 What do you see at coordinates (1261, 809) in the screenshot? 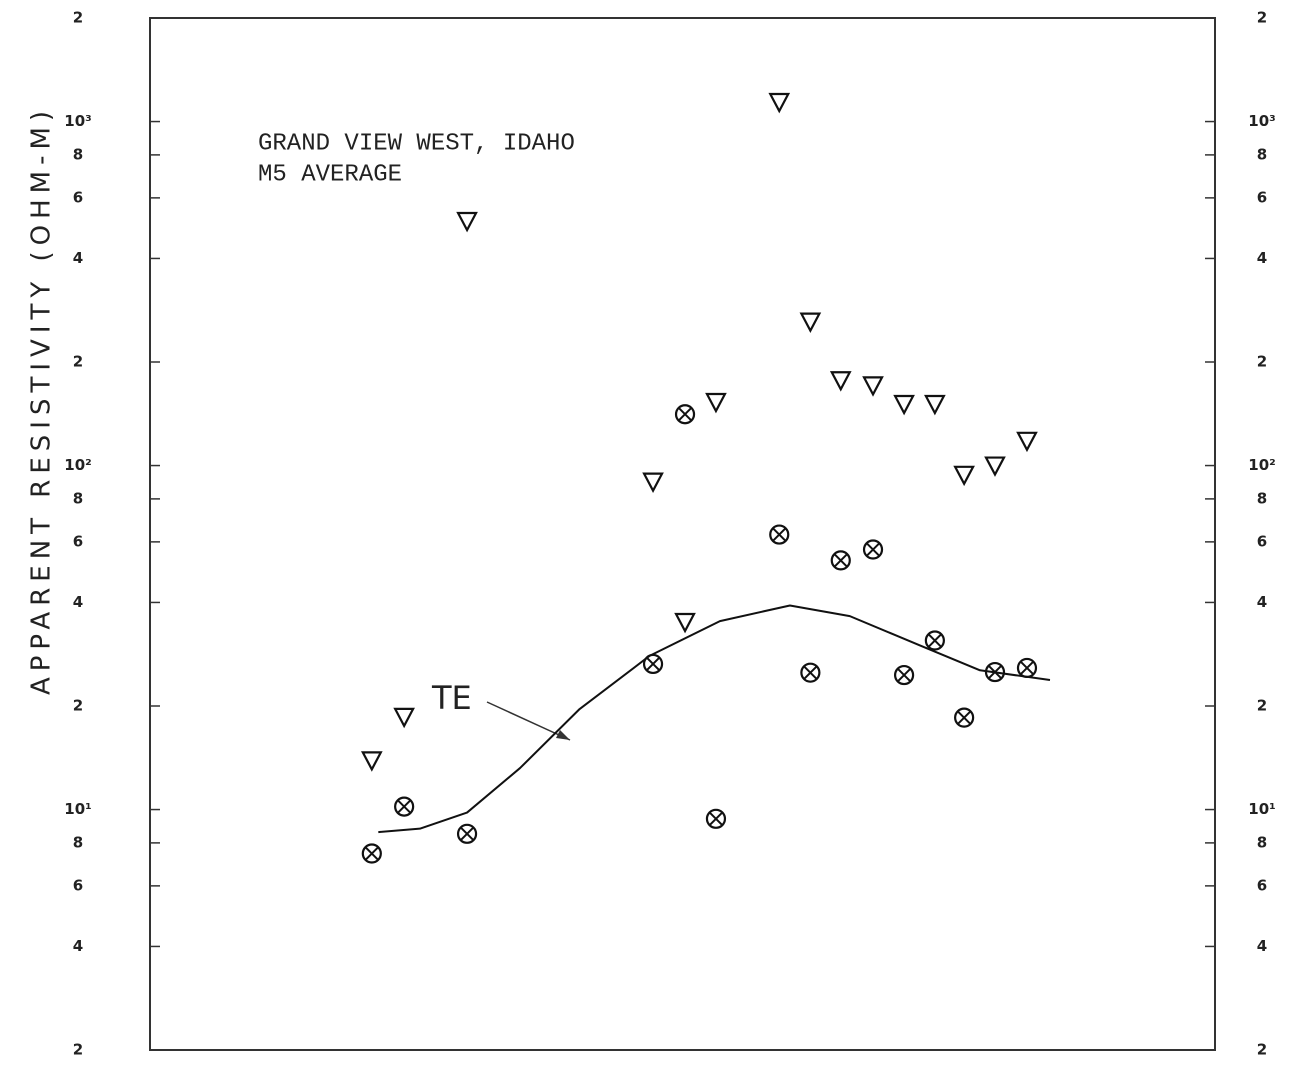
I see `y2-tick-label: 10¹` at bounding box center [1261, 809].